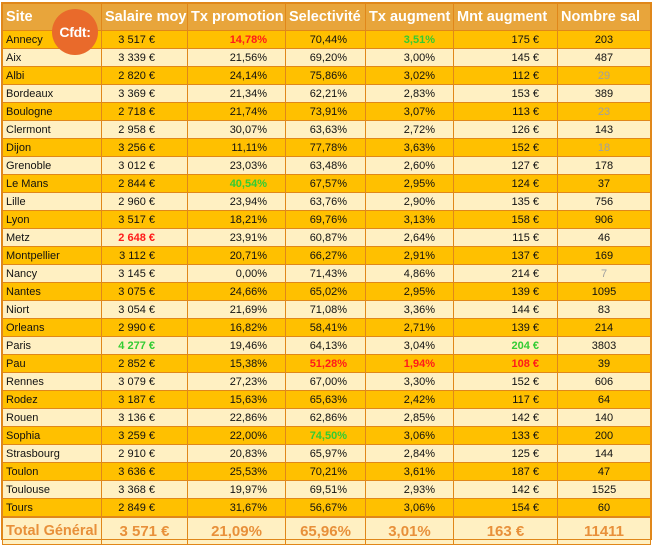 Image resolution: width=652 pixels, height=545 pixels. I want to click on cell-salaire-moy: 2 849 €, so click(144, 508).